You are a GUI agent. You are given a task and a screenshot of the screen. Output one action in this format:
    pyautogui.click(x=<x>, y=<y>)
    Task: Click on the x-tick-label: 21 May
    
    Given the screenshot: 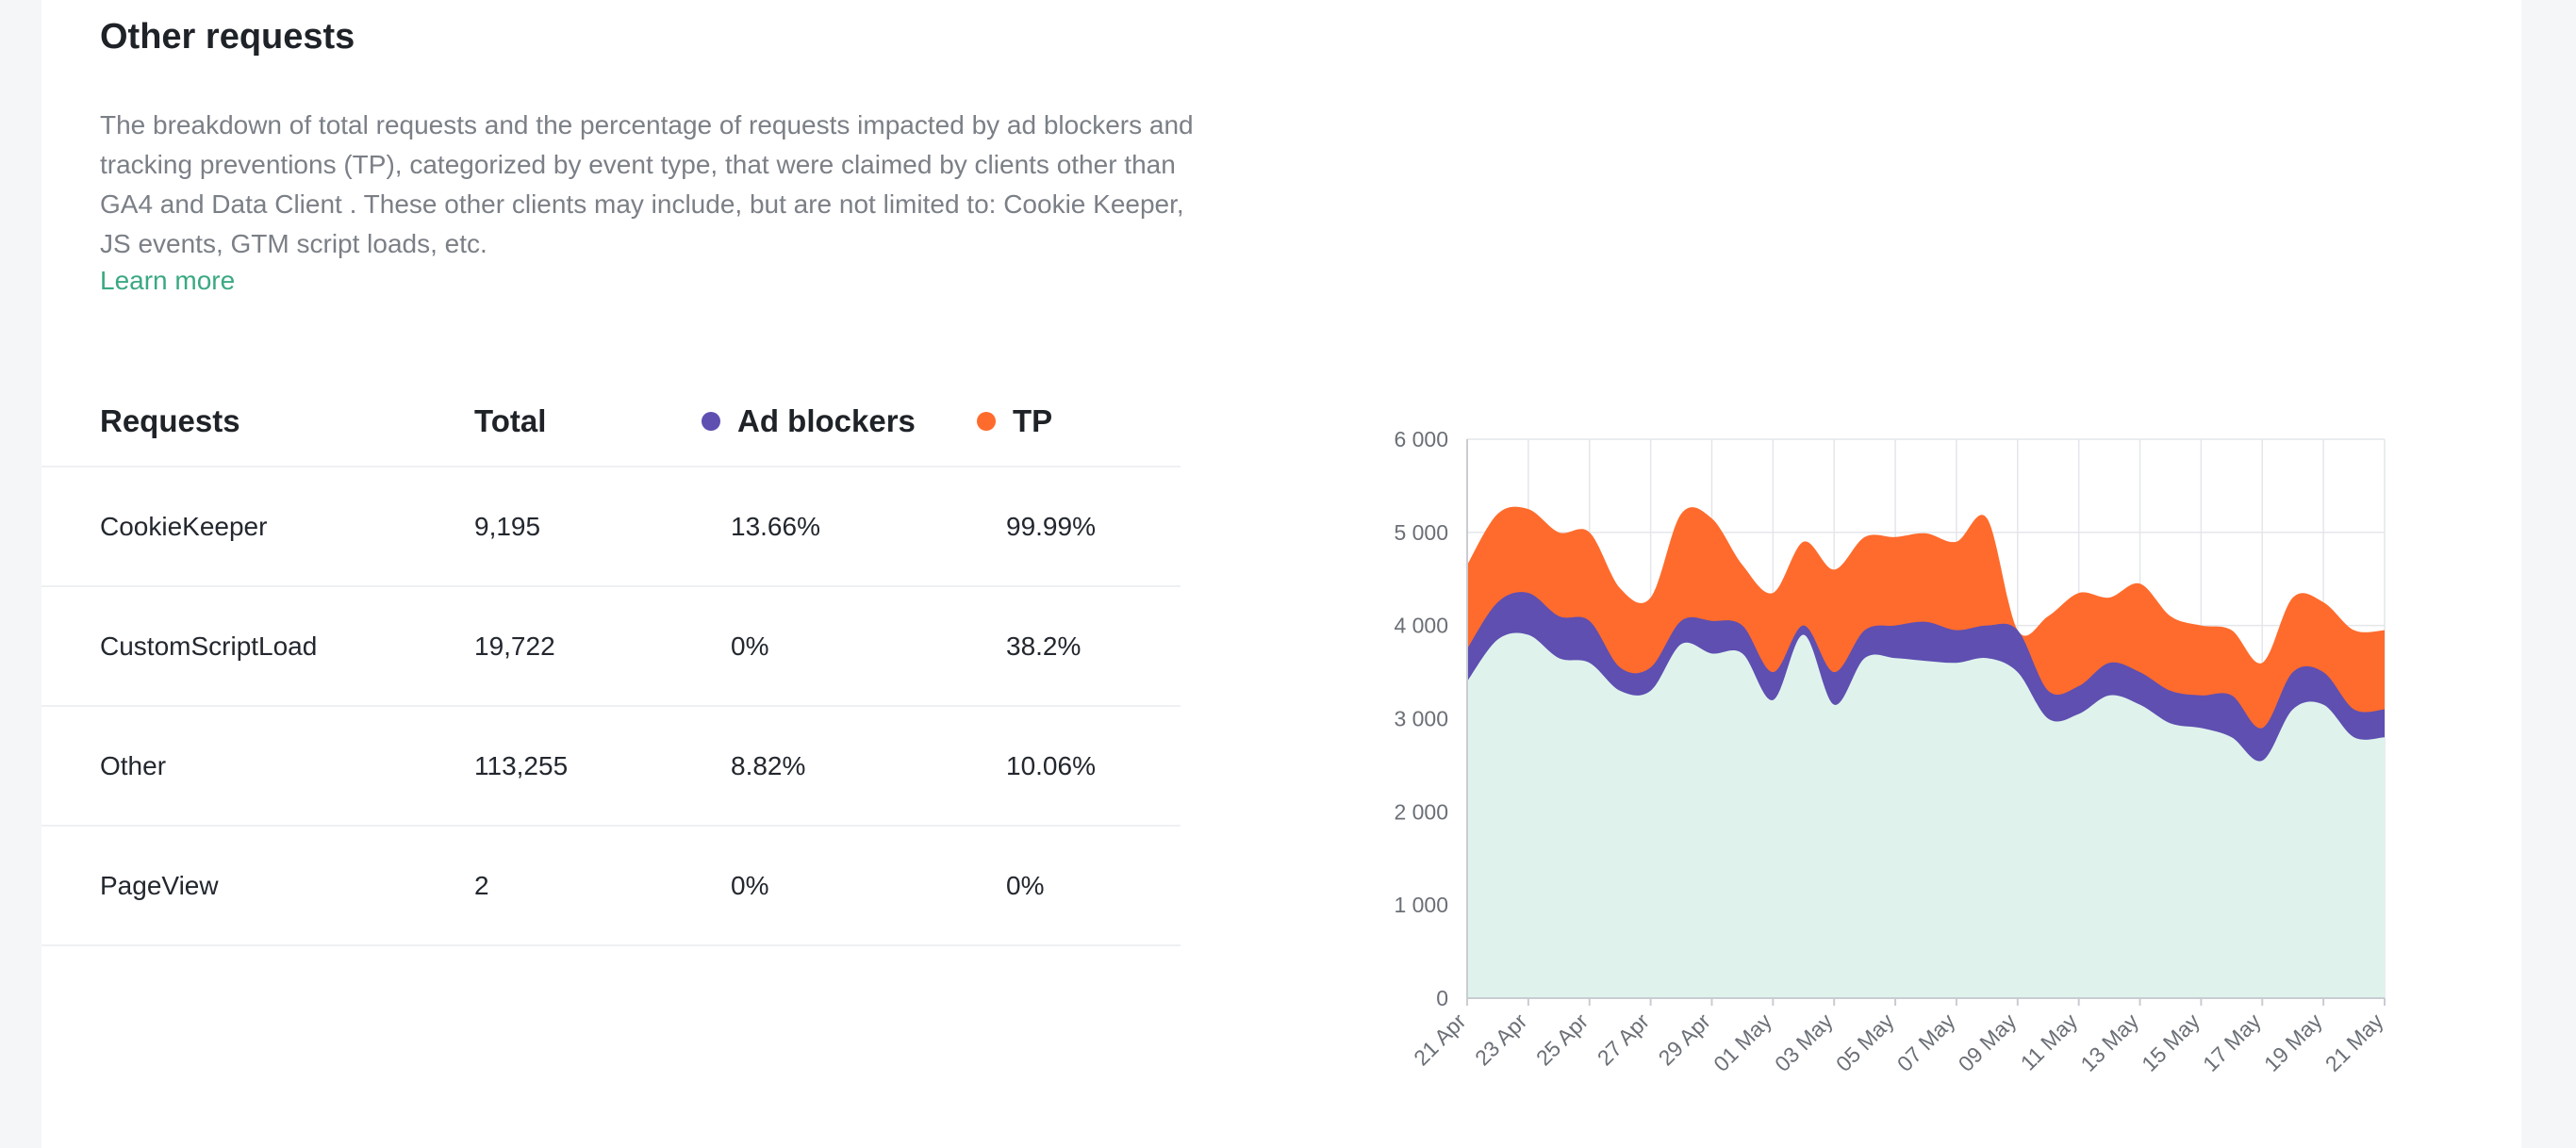 What is the action you would take?
    pyautogui.click(x=2354, y=1042)
    